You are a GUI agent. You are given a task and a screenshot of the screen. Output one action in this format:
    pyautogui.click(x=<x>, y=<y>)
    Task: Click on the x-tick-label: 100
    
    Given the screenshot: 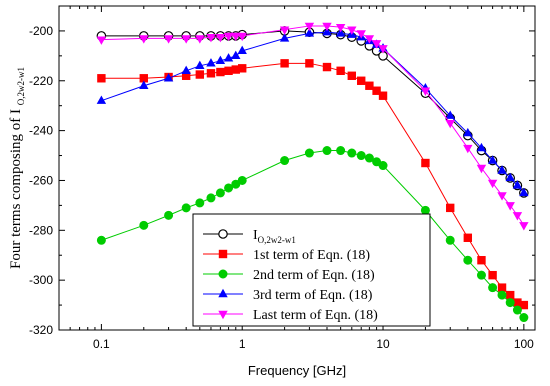 What is the action you would take?
    pyautogui.click(x=524, y=344)
    